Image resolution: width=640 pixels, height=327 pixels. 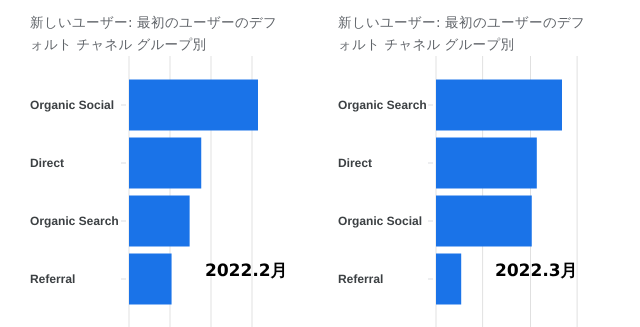 What do you see at coordinates (246, 271) in the screenshot?
I see `annotation: 2022.2月` at bounding box center [246, 271].